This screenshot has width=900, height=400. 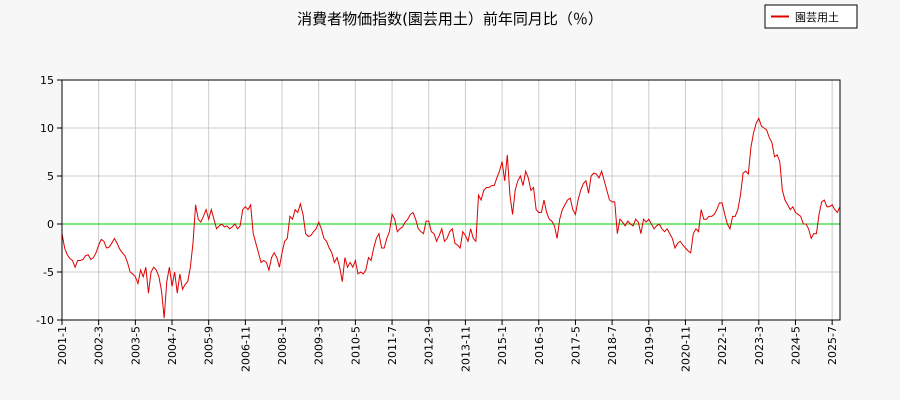 What do you see at coordinates (817, 17) in the screenshot?
I see `legend-label: 園芸用土` at bounding box center [817, 17].